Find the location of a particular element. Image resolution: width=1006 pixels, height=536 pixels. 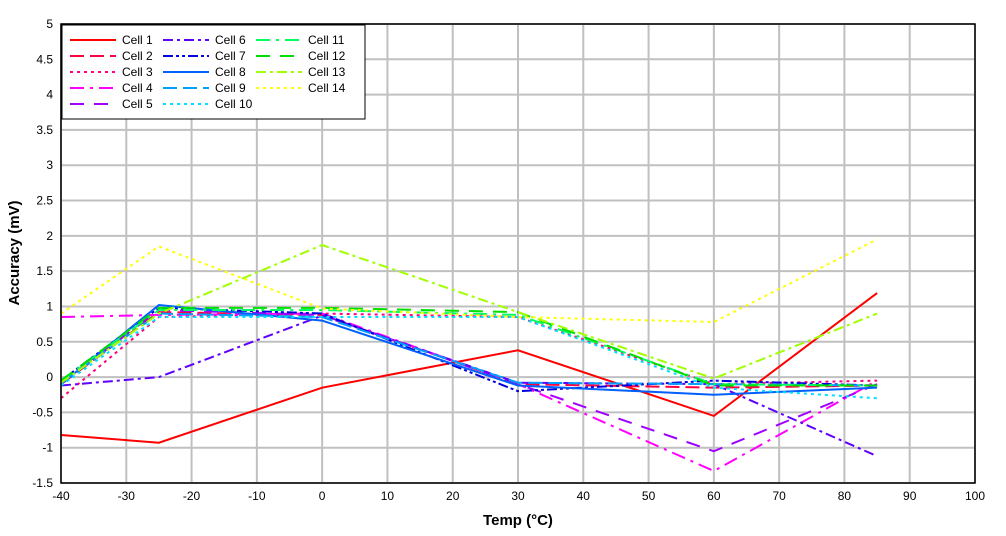

x-tick-label: -20 is located at coordinates (192, 496).